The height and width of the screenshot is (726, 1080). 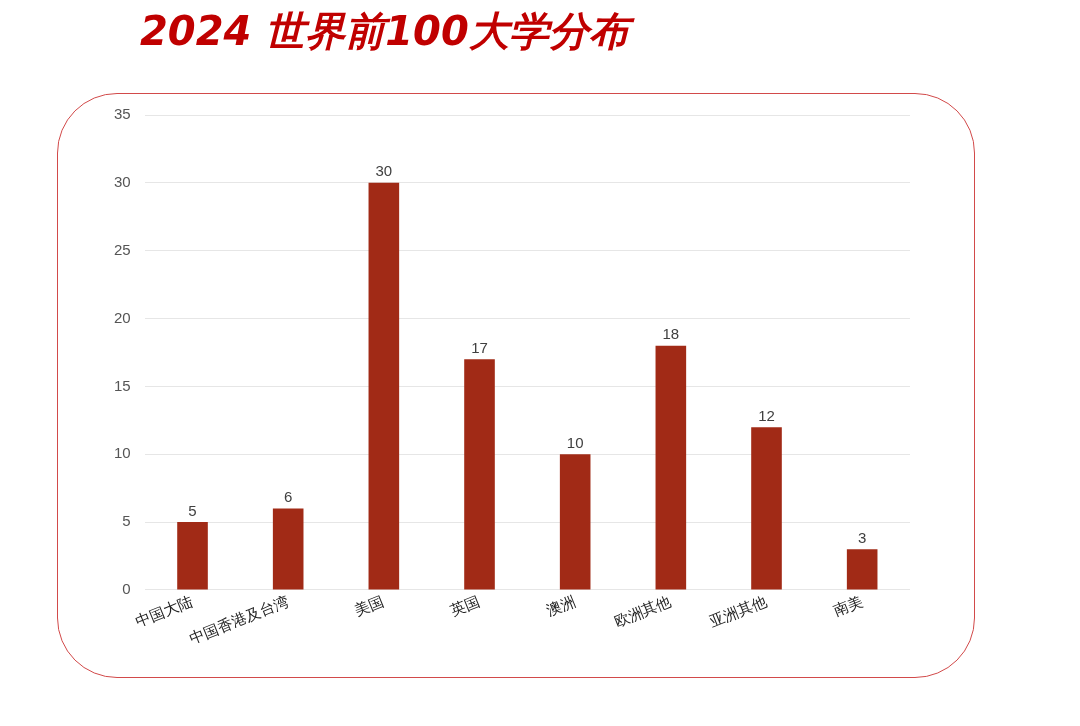 I want to click on chart-title: 2024 世界前100大学分布, so click(x=388, y=31).